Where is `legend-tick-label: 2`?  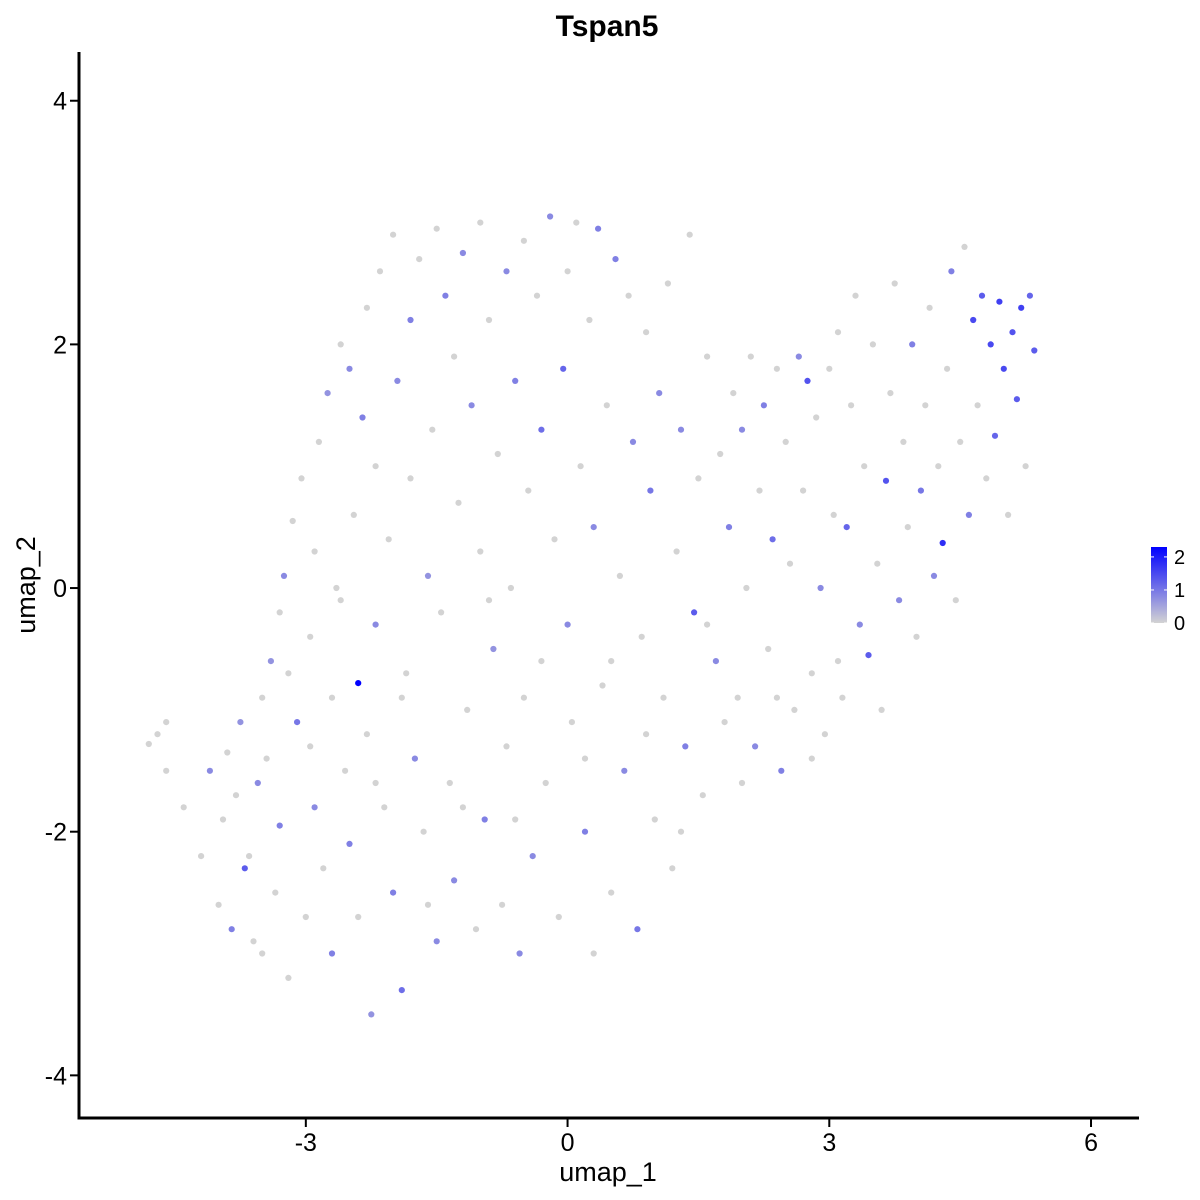
legend-tick-label: 2 is located at coordinates (1179, 558).